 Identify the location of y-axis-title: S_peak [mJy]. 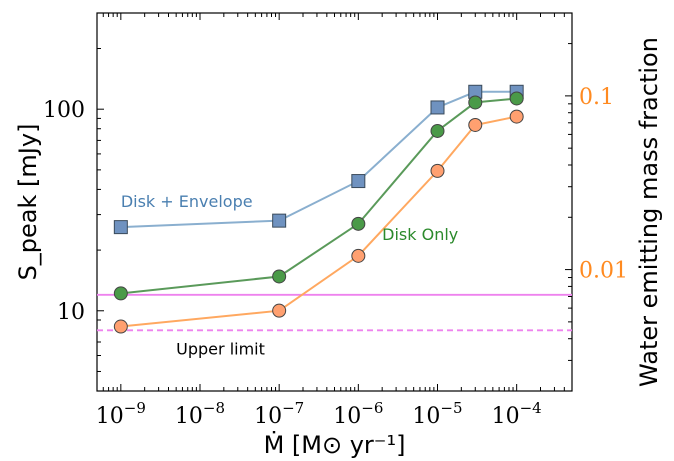
(28, 202).